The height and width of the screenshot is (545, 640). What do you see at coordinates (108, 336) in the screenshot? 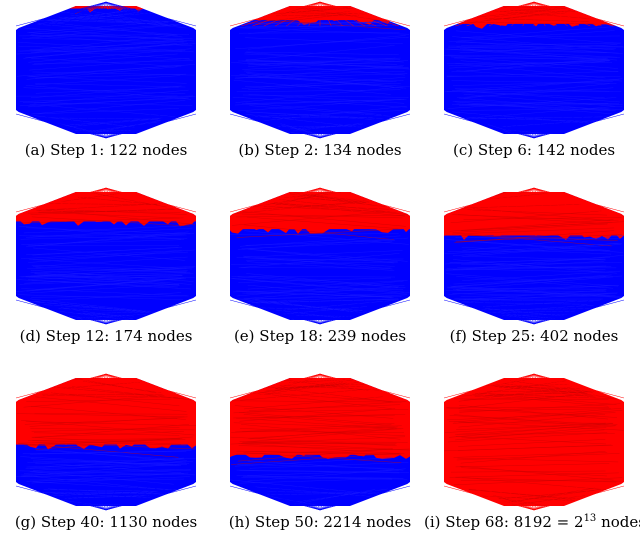
I see `panel-caption: (d) Step 12: 174 nodes` at bounding box center [108, 336].